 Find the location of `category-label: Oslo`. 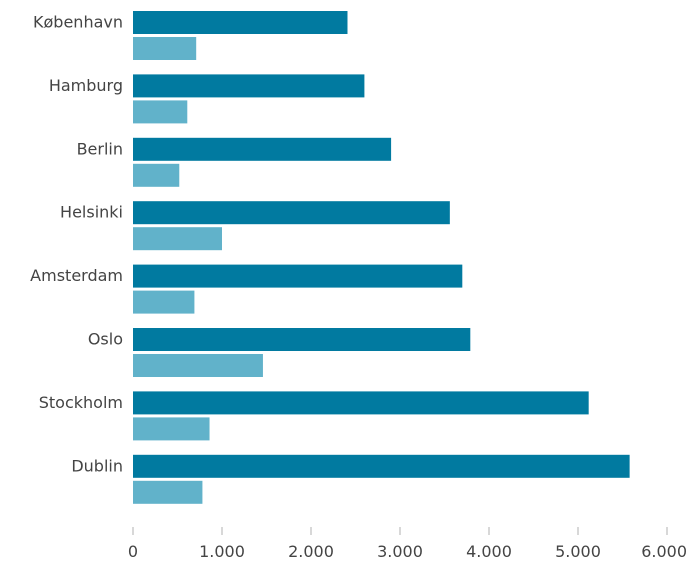

category-label: Oslo is located at coordinates (105, 339).